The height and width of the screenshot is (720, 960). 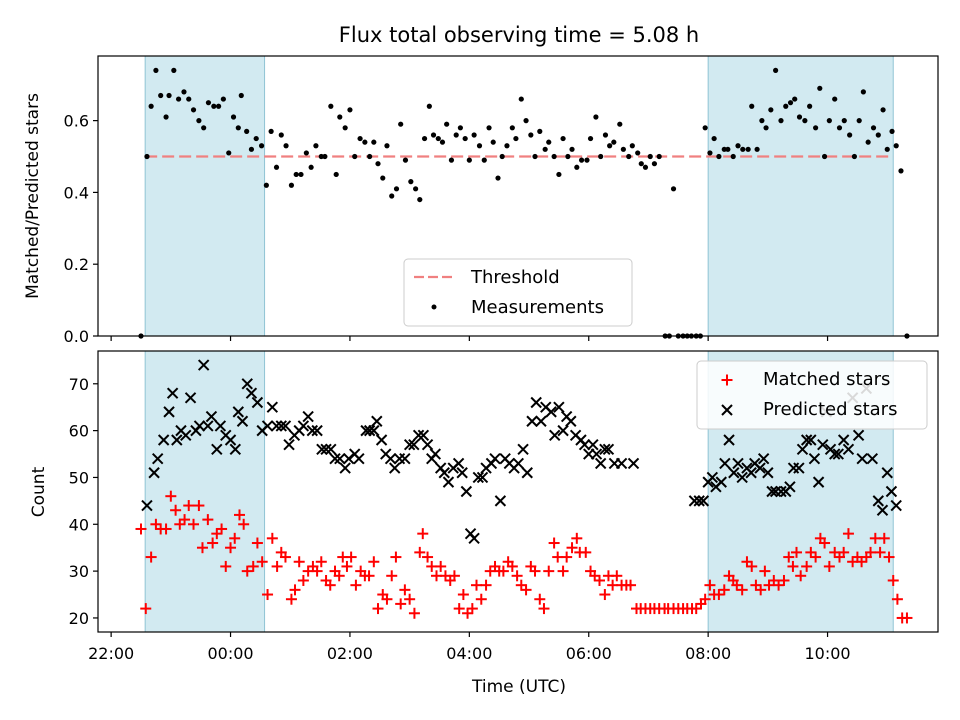 I want to click on top-y-tick-label: 0.2, so click(x=76, y=264).